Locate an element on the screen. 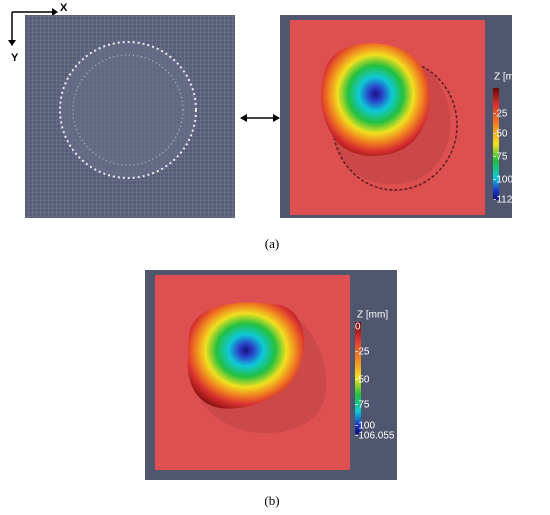 The width and height of the screenshot is (550, 515). colorbar-tick-label: -106.055 is located at coordinates (375, 436).